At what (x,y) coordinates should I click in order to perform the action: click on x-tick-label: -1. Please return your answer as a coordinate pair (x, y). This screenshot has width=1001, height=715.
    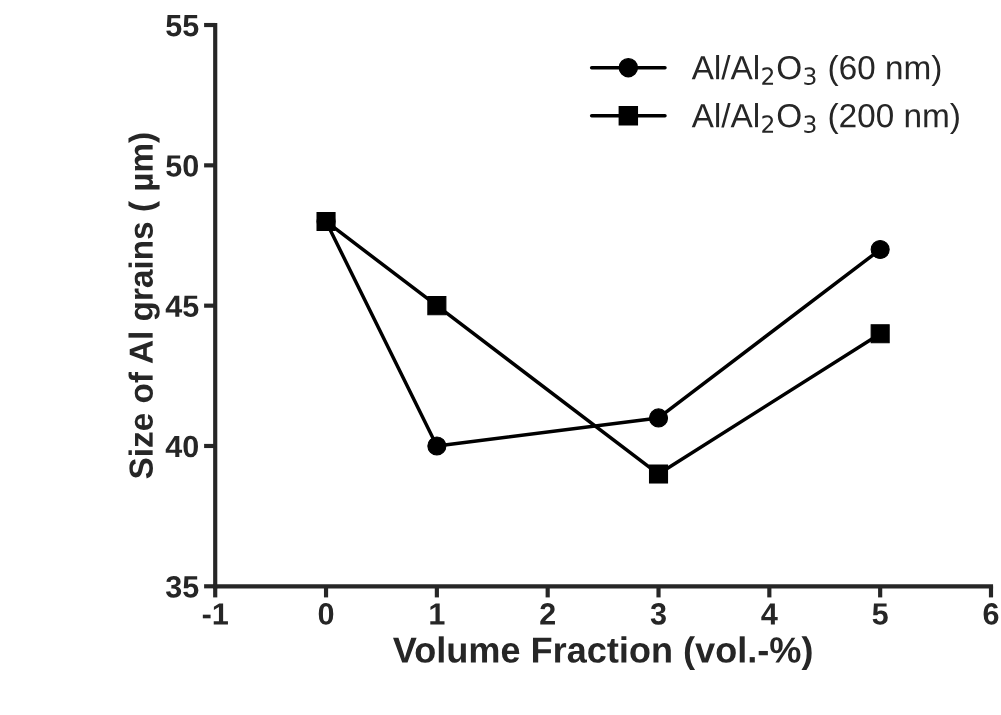
    Looking at the image, I should click on (215, 614).